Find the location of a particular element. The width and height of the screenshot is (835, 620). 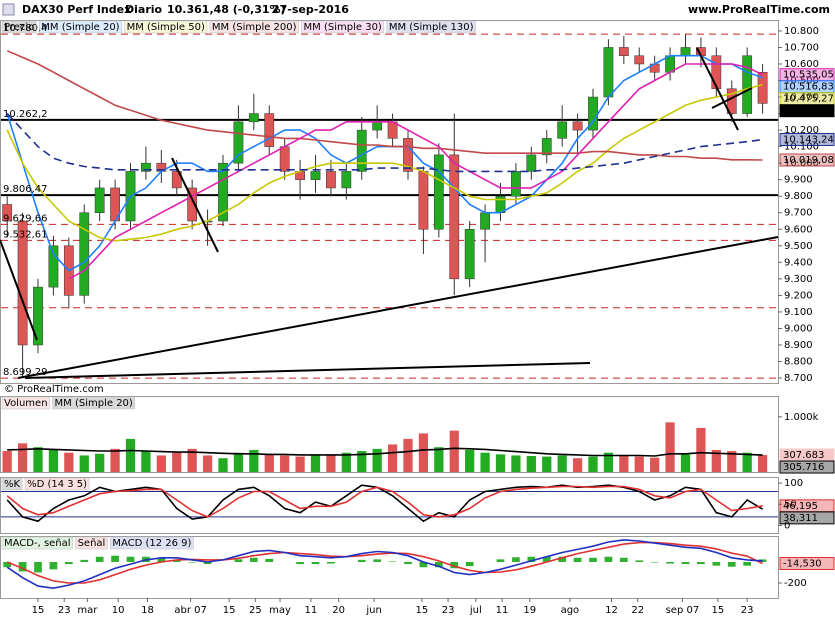

site: www.ProRealTime.com is located at coordinates (759, 9).